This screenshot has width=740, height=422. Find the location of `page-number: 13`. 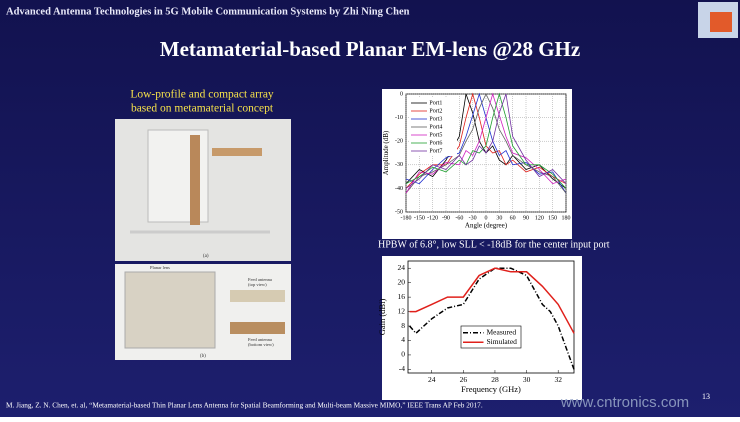

page-number: 13 is located at coordinates (706, 396).